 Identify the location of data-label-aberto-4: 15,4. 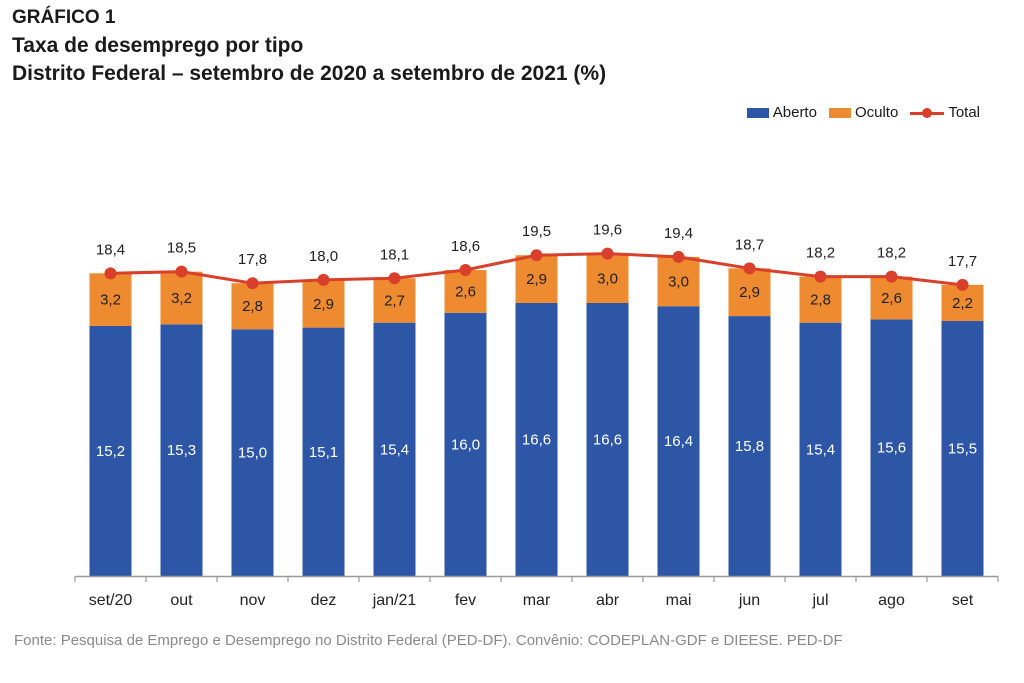
(394, 449).